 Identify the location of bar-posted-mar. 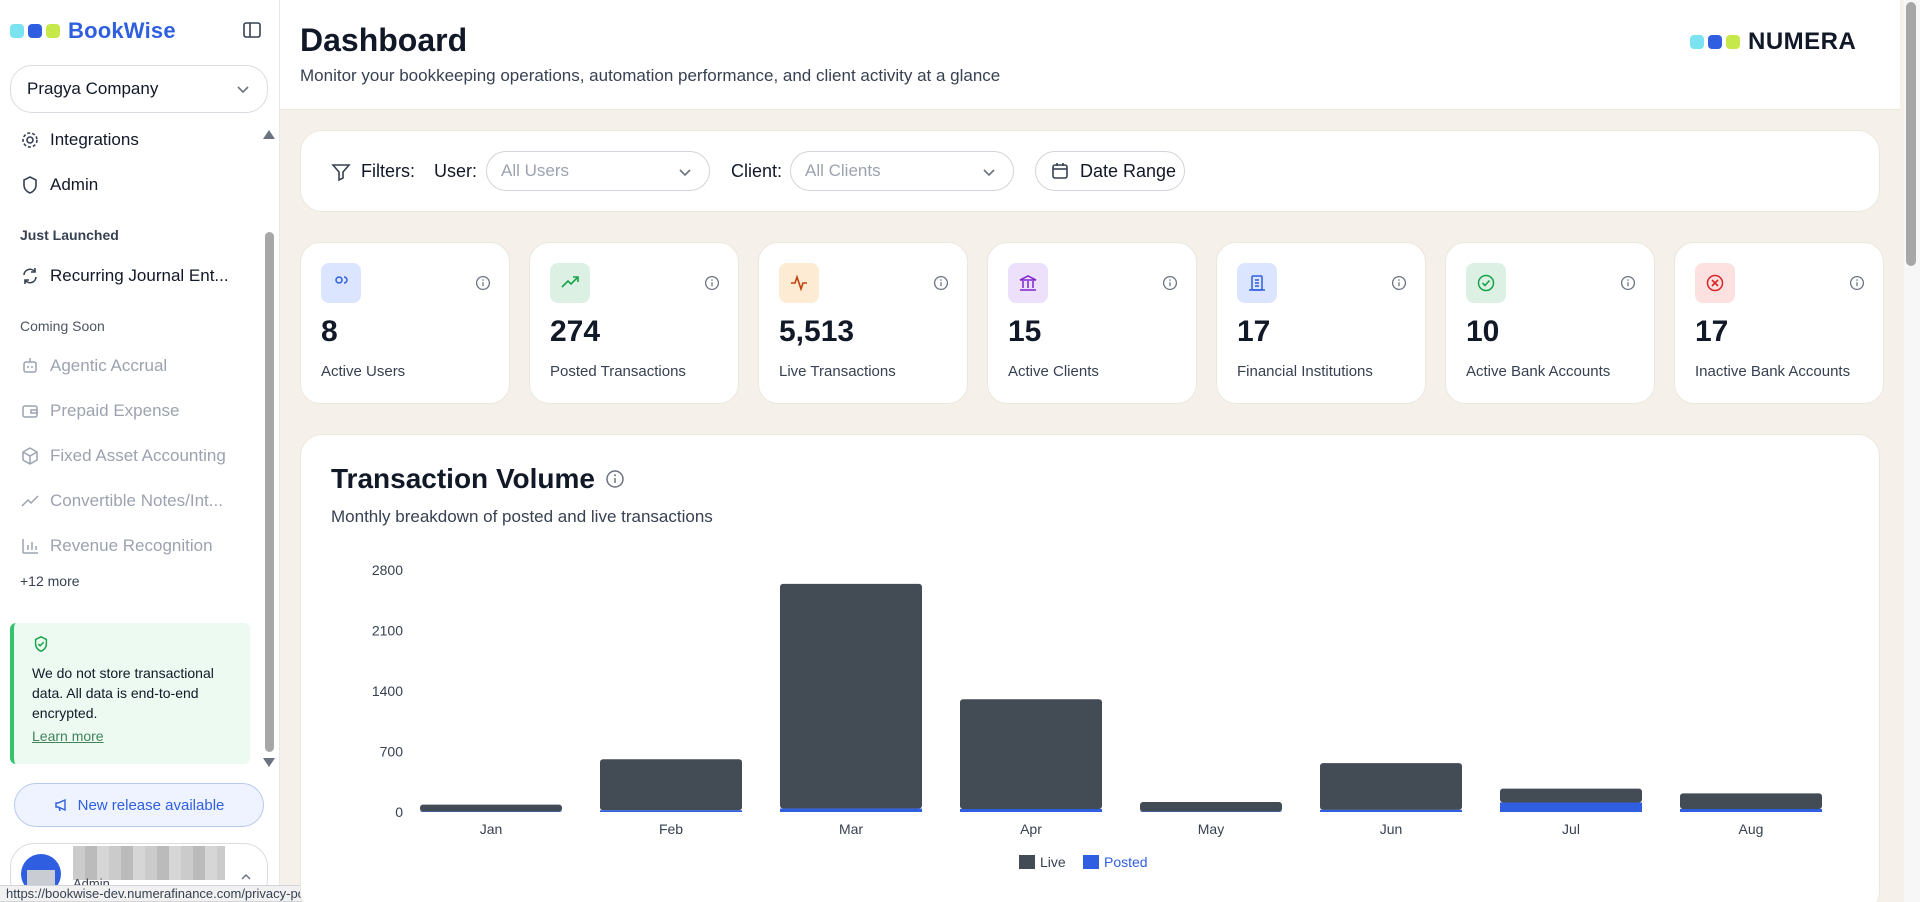
(851, 810).